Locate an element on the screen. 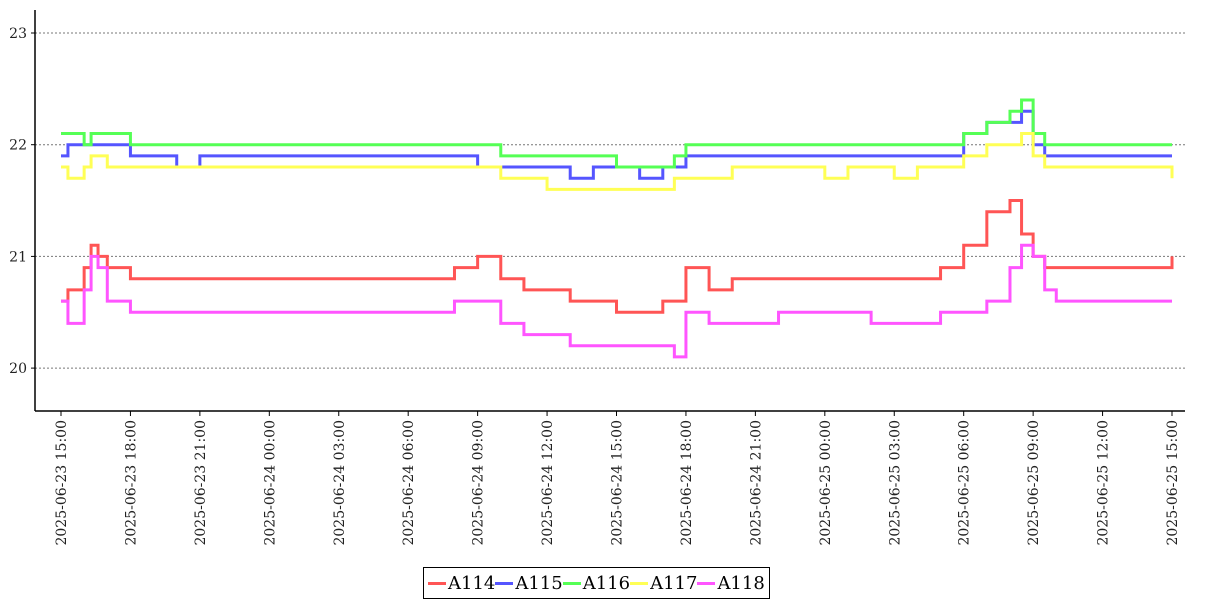 Image resolution: width=1207 pixels, height=600 pixels. y-tick-label: 21 is located at coordinates (18, 257).